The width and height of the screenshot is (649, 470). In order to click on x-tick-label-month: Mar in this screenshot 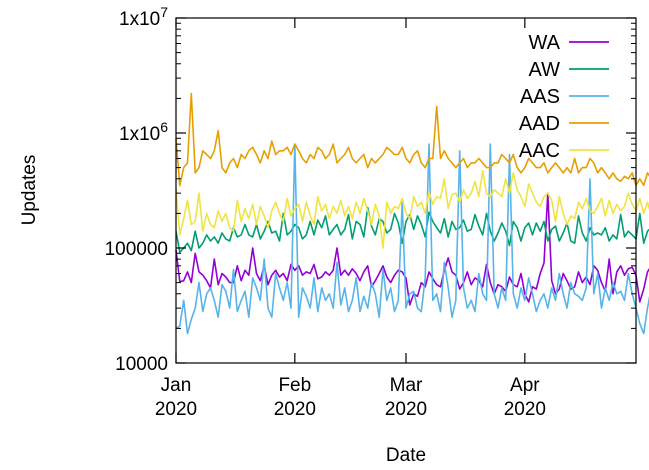, I will do `click(406, 385)`.